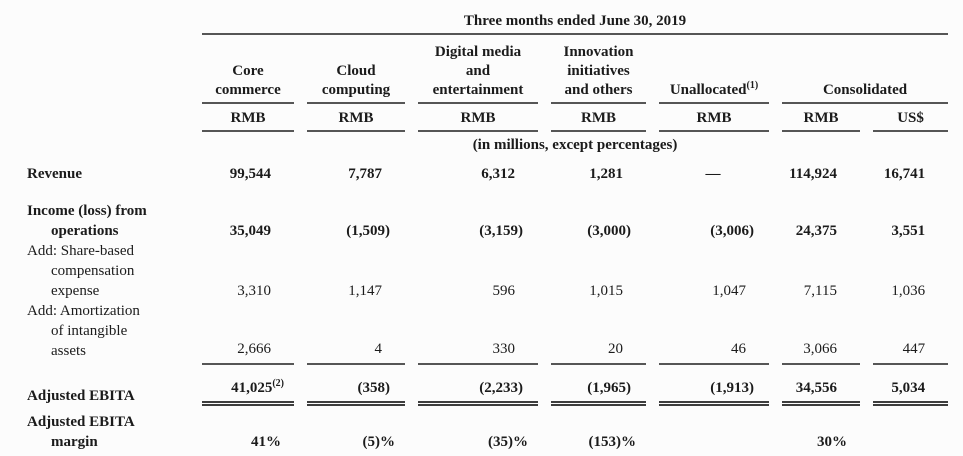 The image size is (963, 456). I want to click on value-cell: 30%, so click(832, 442).